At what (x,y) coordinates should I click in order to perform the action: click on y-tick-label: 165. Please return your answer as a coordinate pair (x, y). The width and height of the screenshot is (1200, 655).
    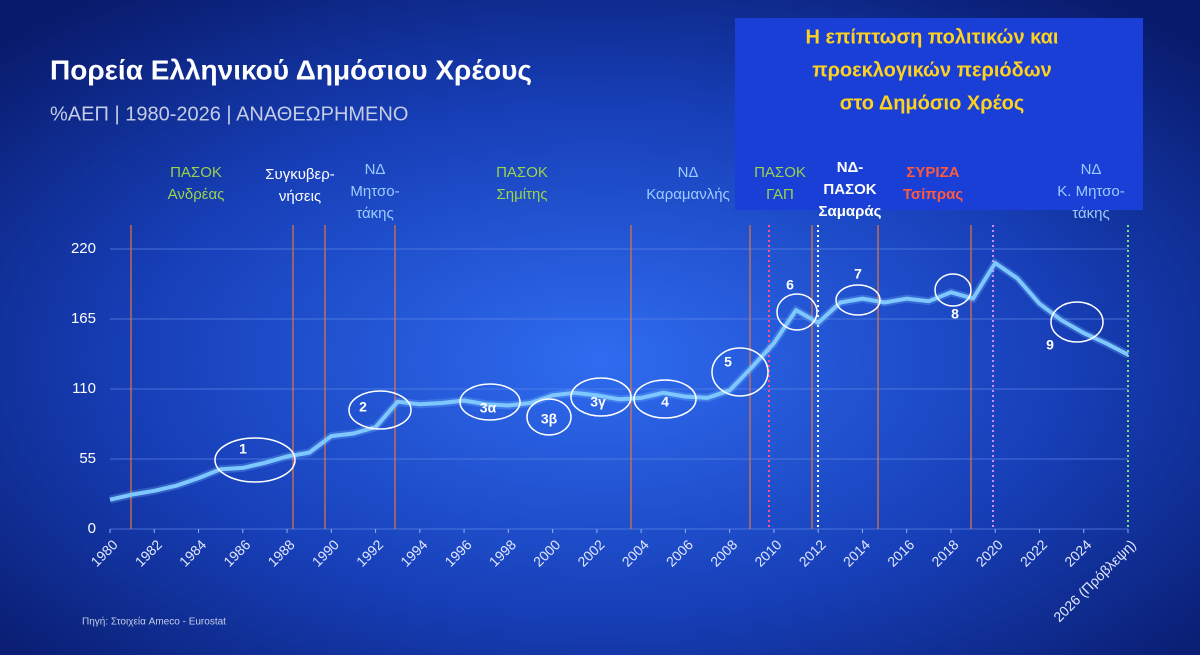
    Looking at the image, I should click on (83, 318).